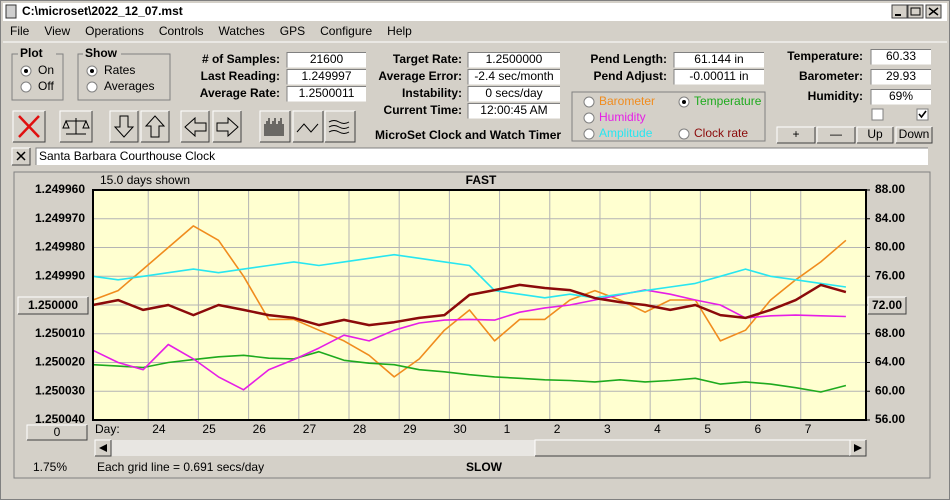  I want to click on menu-item: Watches, so click(242, 31).